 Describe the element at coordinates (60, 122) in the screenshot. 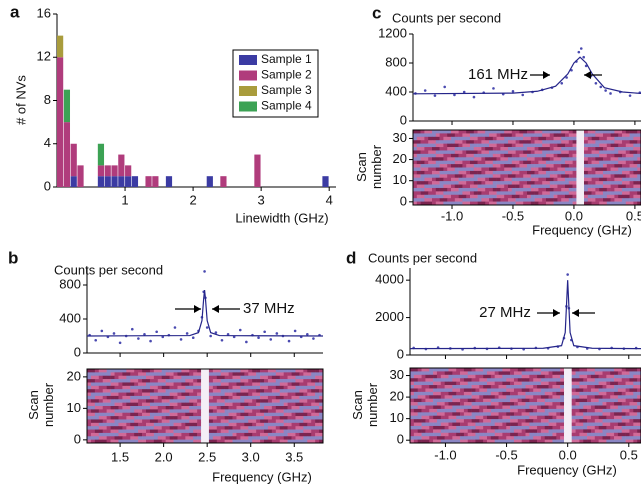

I see `histogram-bar` at that location.